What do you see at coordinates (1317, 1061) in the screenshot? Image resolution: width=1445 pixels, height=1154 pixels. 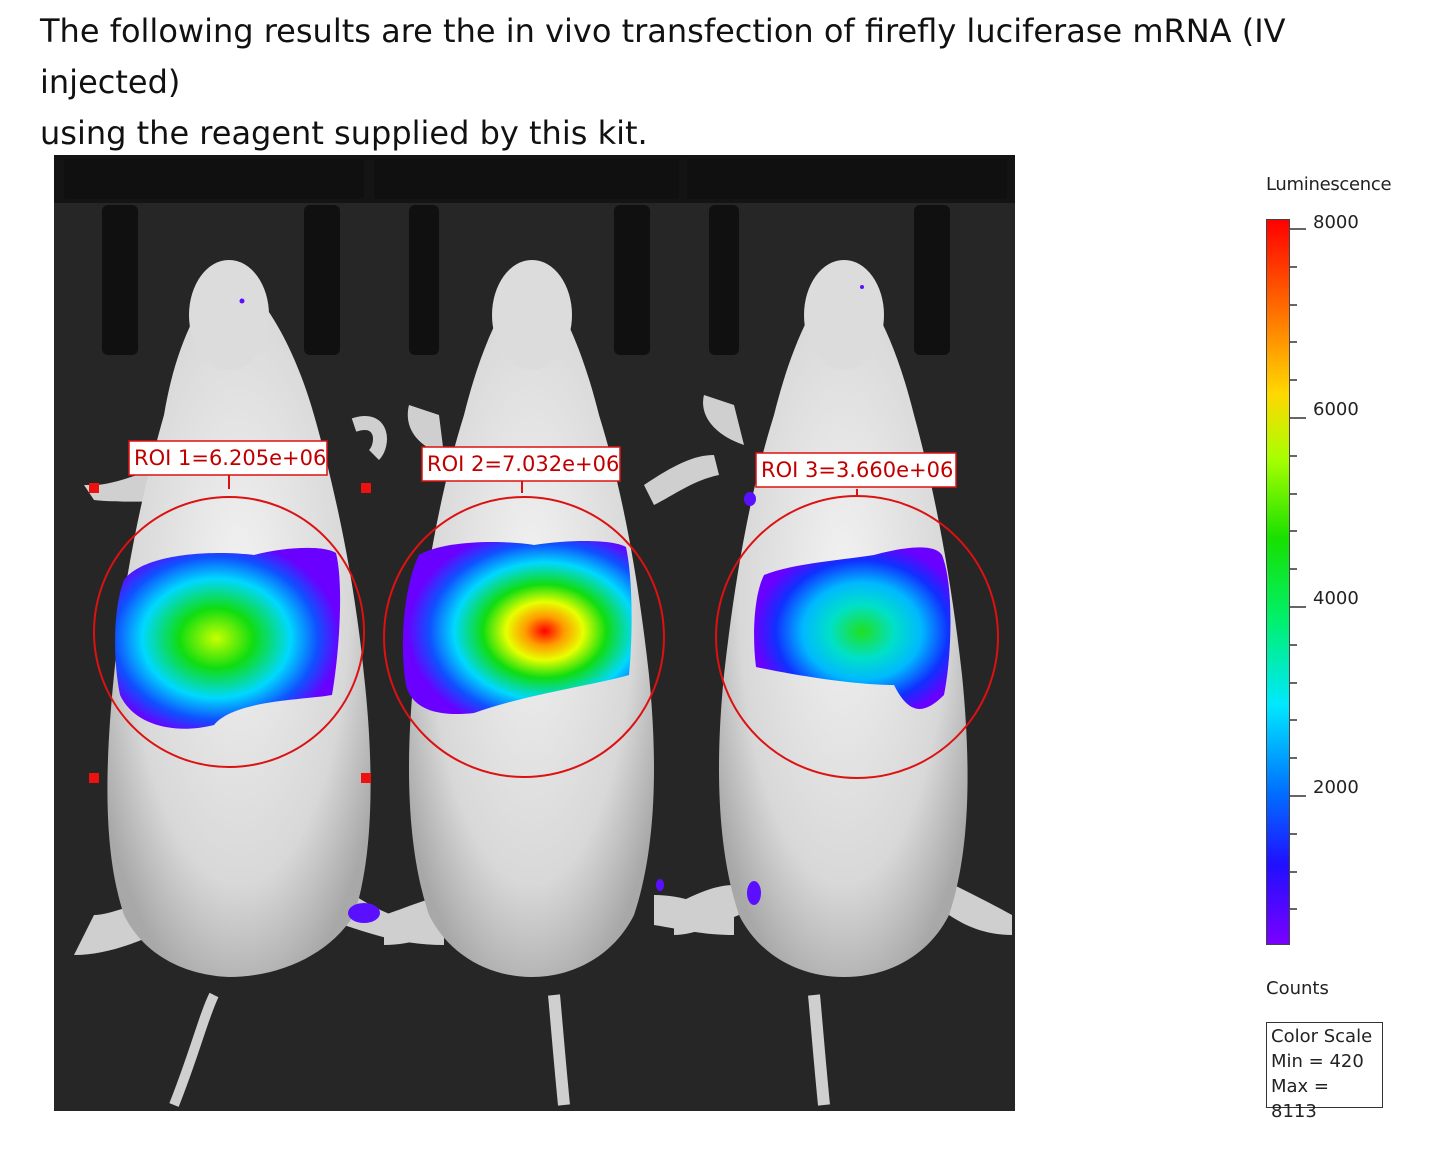 I see `color-scale-min: Min = 420` at bounding box center [1317, 1061].